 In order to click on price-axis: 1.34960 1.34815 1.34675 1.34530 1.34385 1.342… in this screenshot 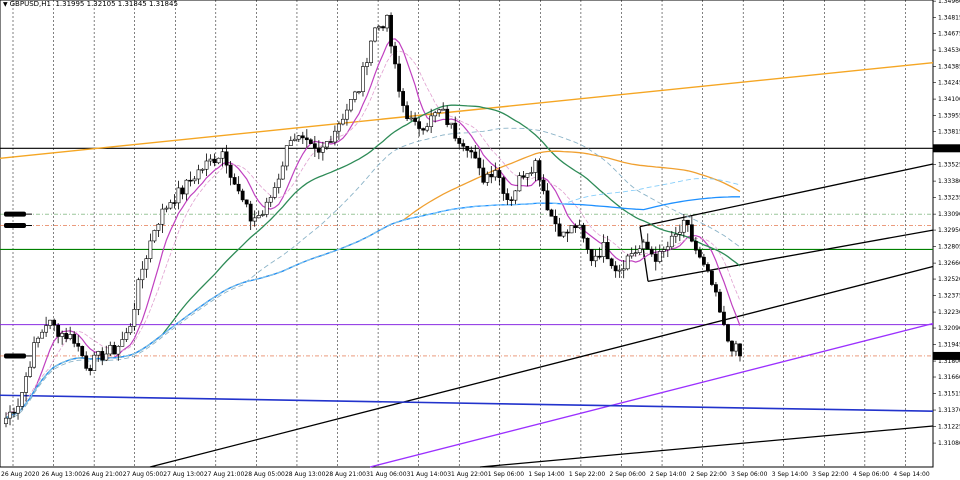, I will do `click(946, 223)`.